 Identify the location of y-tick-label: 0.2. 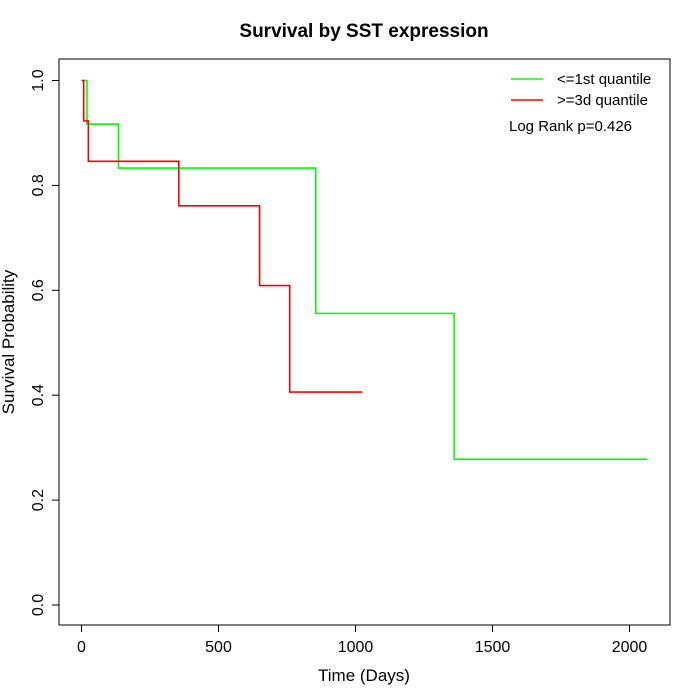
(38, 500).